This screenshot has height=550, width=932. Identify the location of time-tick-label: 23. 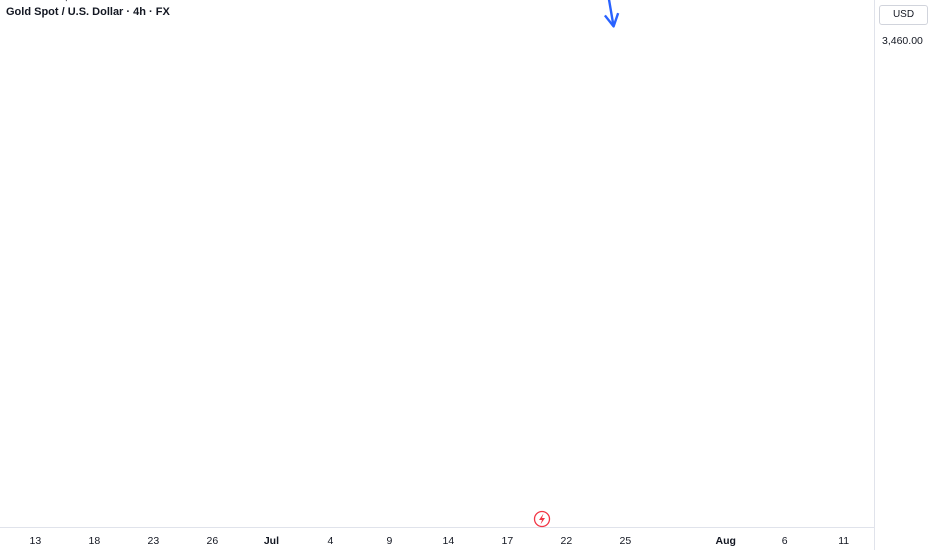
(154, 541).